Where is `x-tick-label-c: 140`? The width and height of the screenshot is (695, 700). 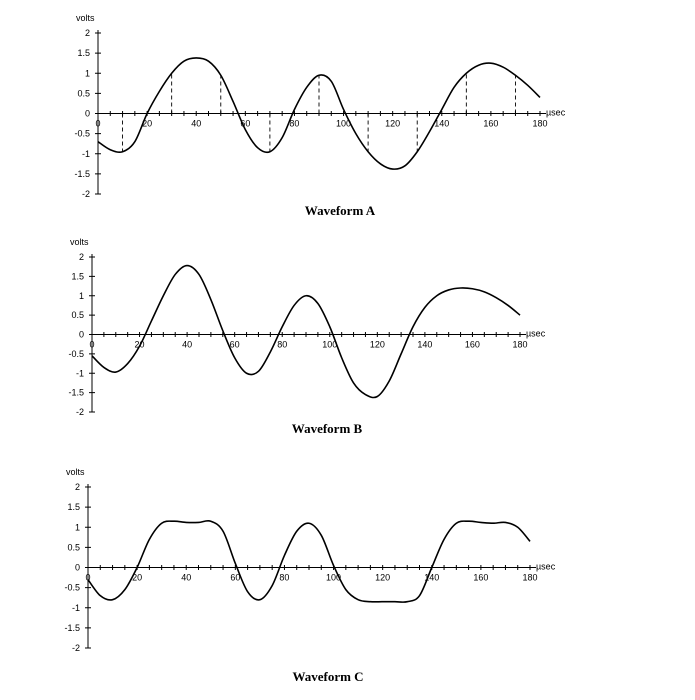 x-tick-label-c: 140 is located at coordinates (431, 578).